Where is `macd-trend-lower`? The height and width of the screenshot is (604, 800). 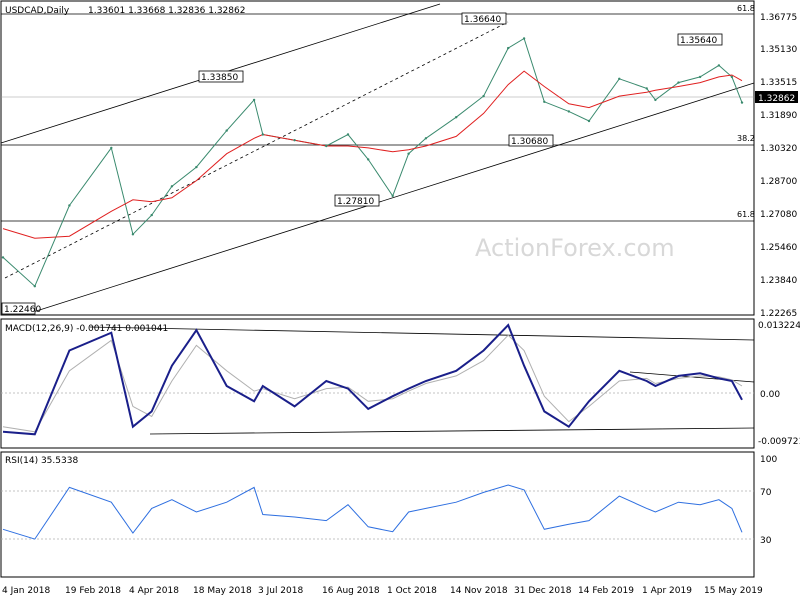 macd-trend-lower is located at coordinates (452, 431).